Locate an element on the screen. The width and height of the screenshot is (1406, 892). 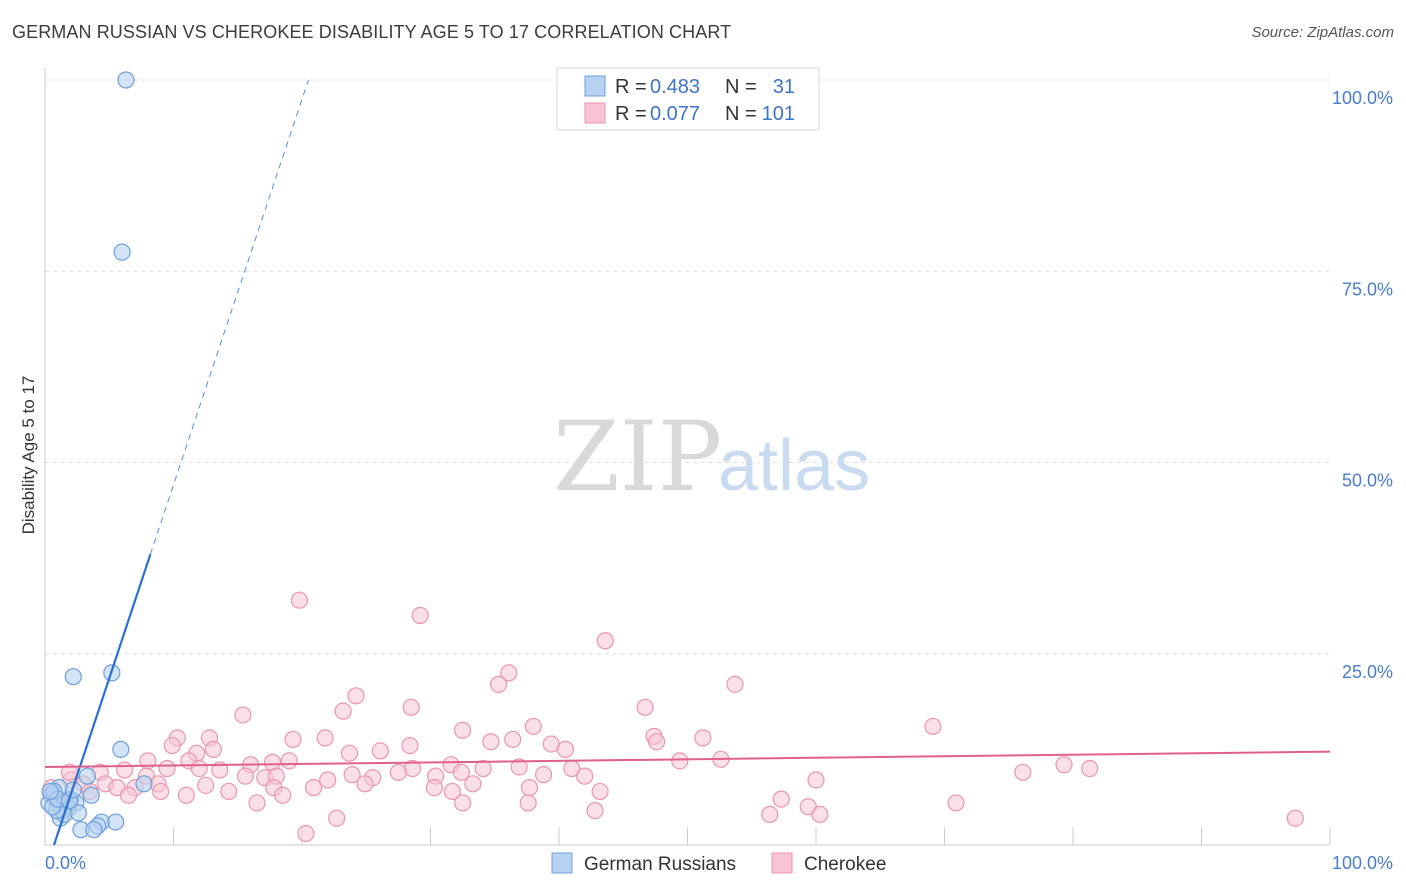
legend-n-label-cherokee: N = is located at coordinates (741, 114).